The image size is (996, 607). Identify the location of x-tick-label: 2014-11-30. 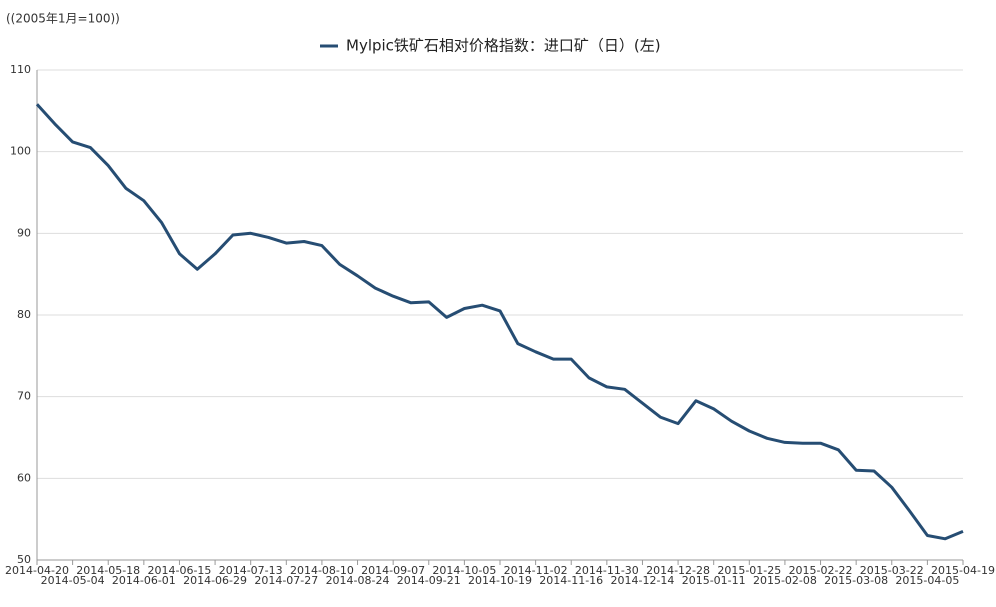
(607, 570).